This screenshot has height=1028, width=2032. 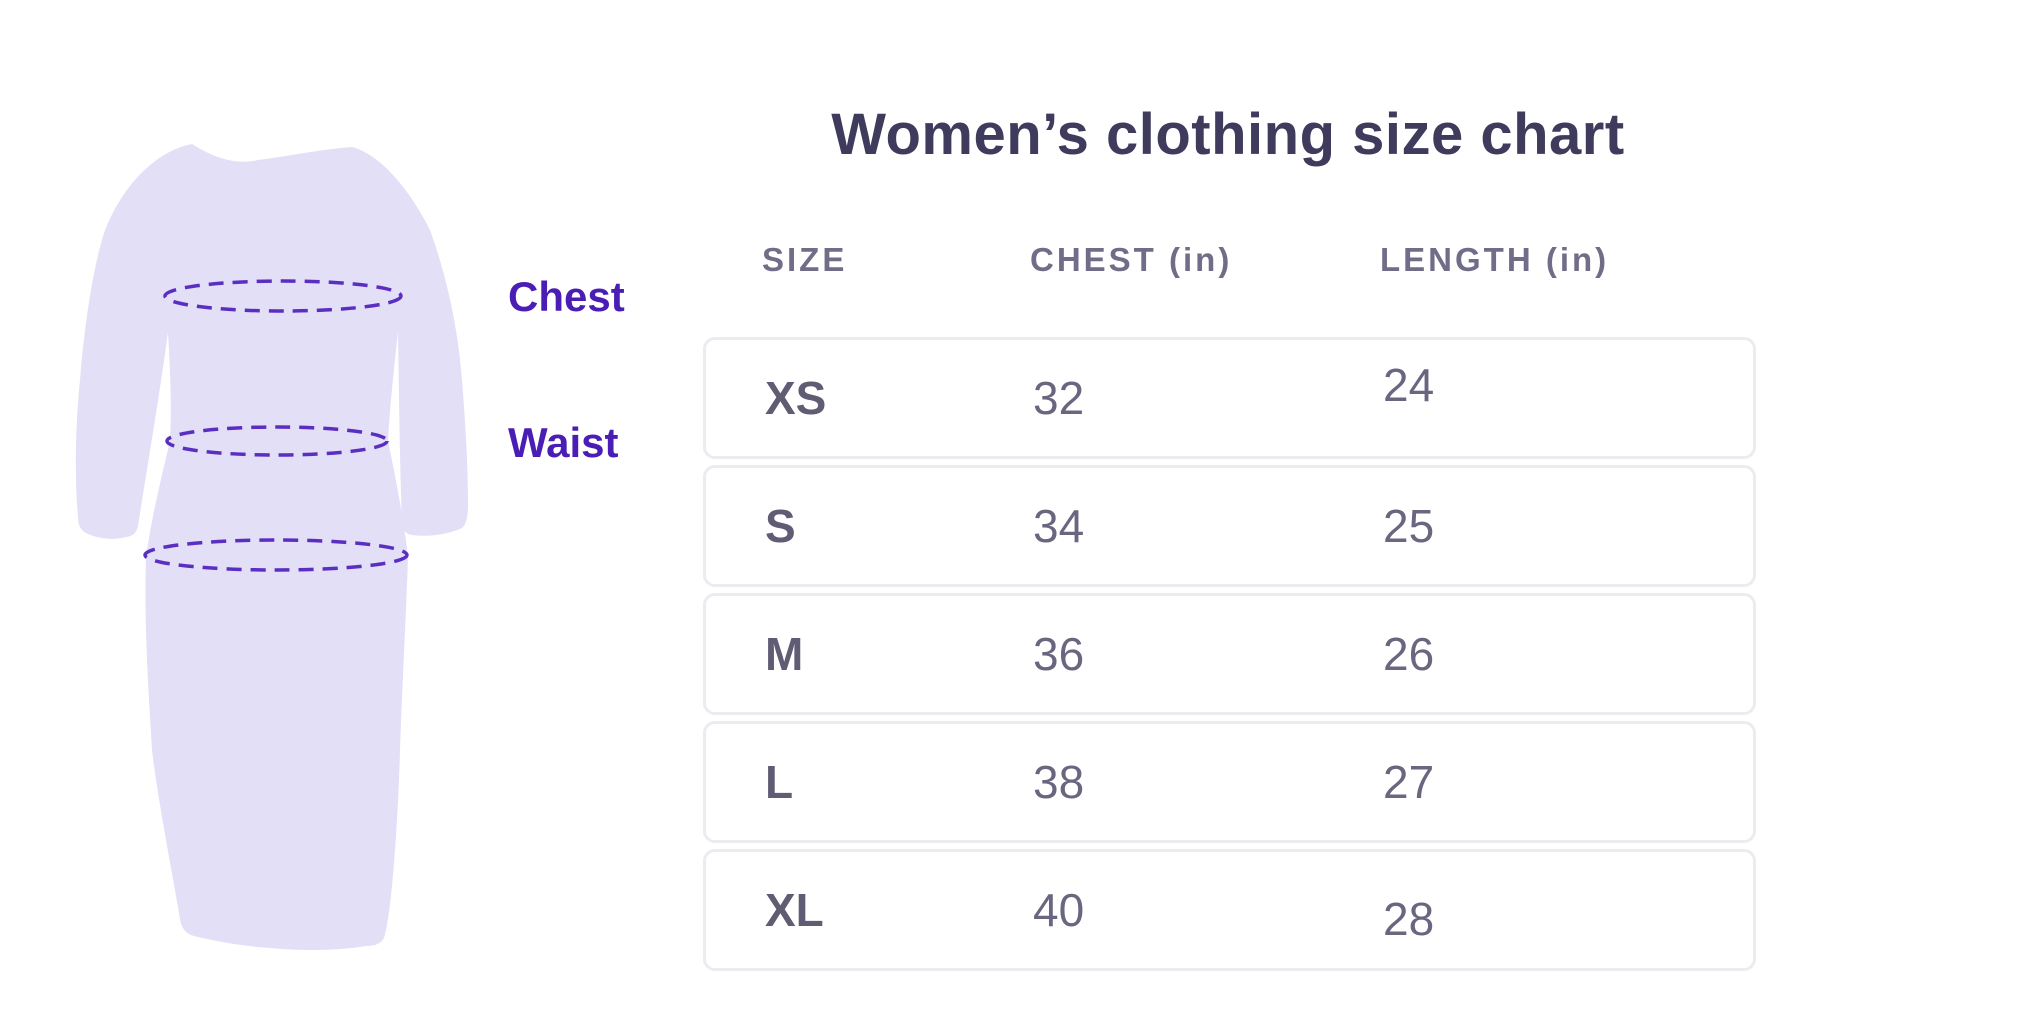 What do you see at coordinates (794, 910) in the screenshot?
I see `size-cell: XL` at bounding box center [794, 910].